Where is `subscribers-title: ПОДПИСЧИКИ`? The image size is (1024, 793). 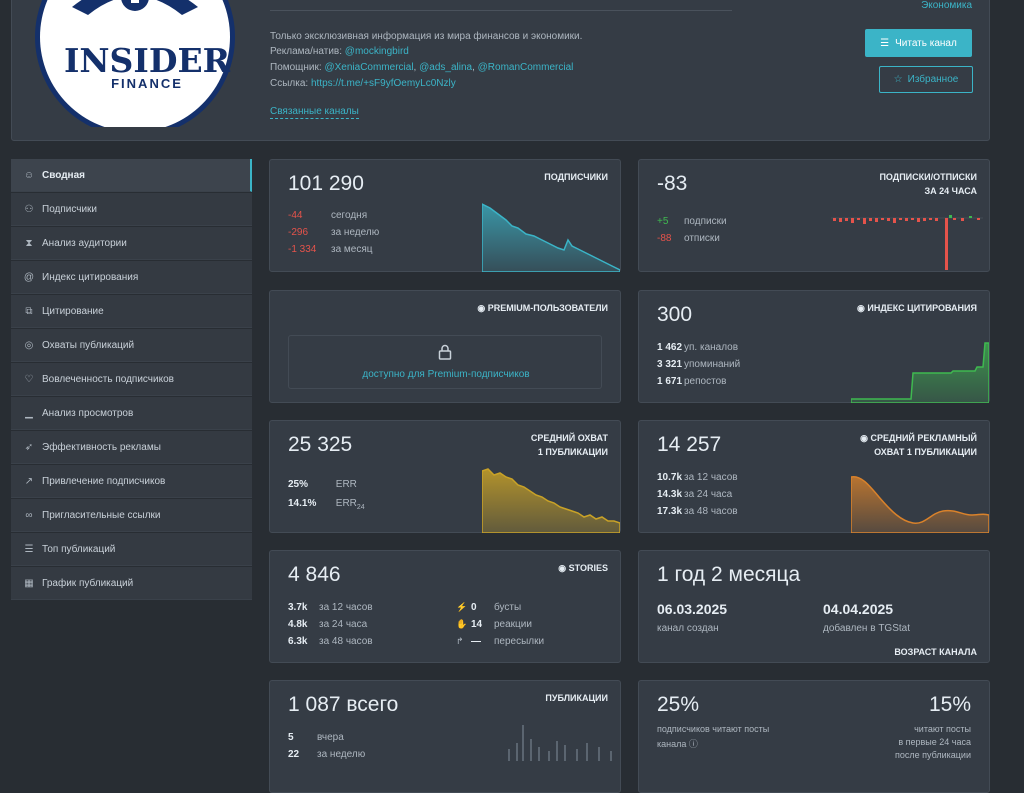
subscribers-title: ПОДПИСЧИКИ is located at coordinates (576, 177).